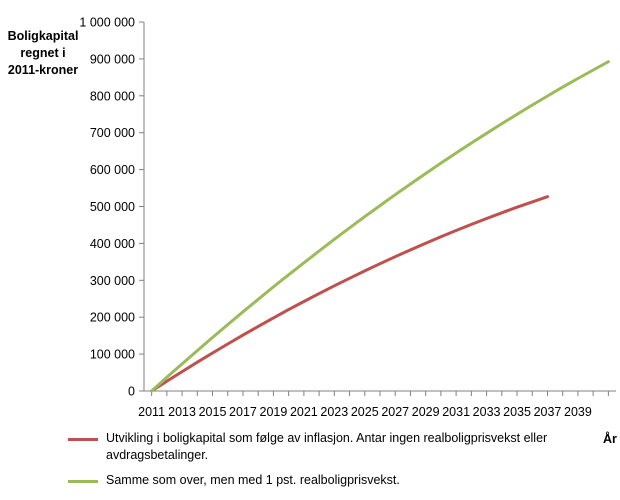 The width and height of the screenshot is (620, 500). I want to click on x-tick-label: 2021, so click(304, 412).